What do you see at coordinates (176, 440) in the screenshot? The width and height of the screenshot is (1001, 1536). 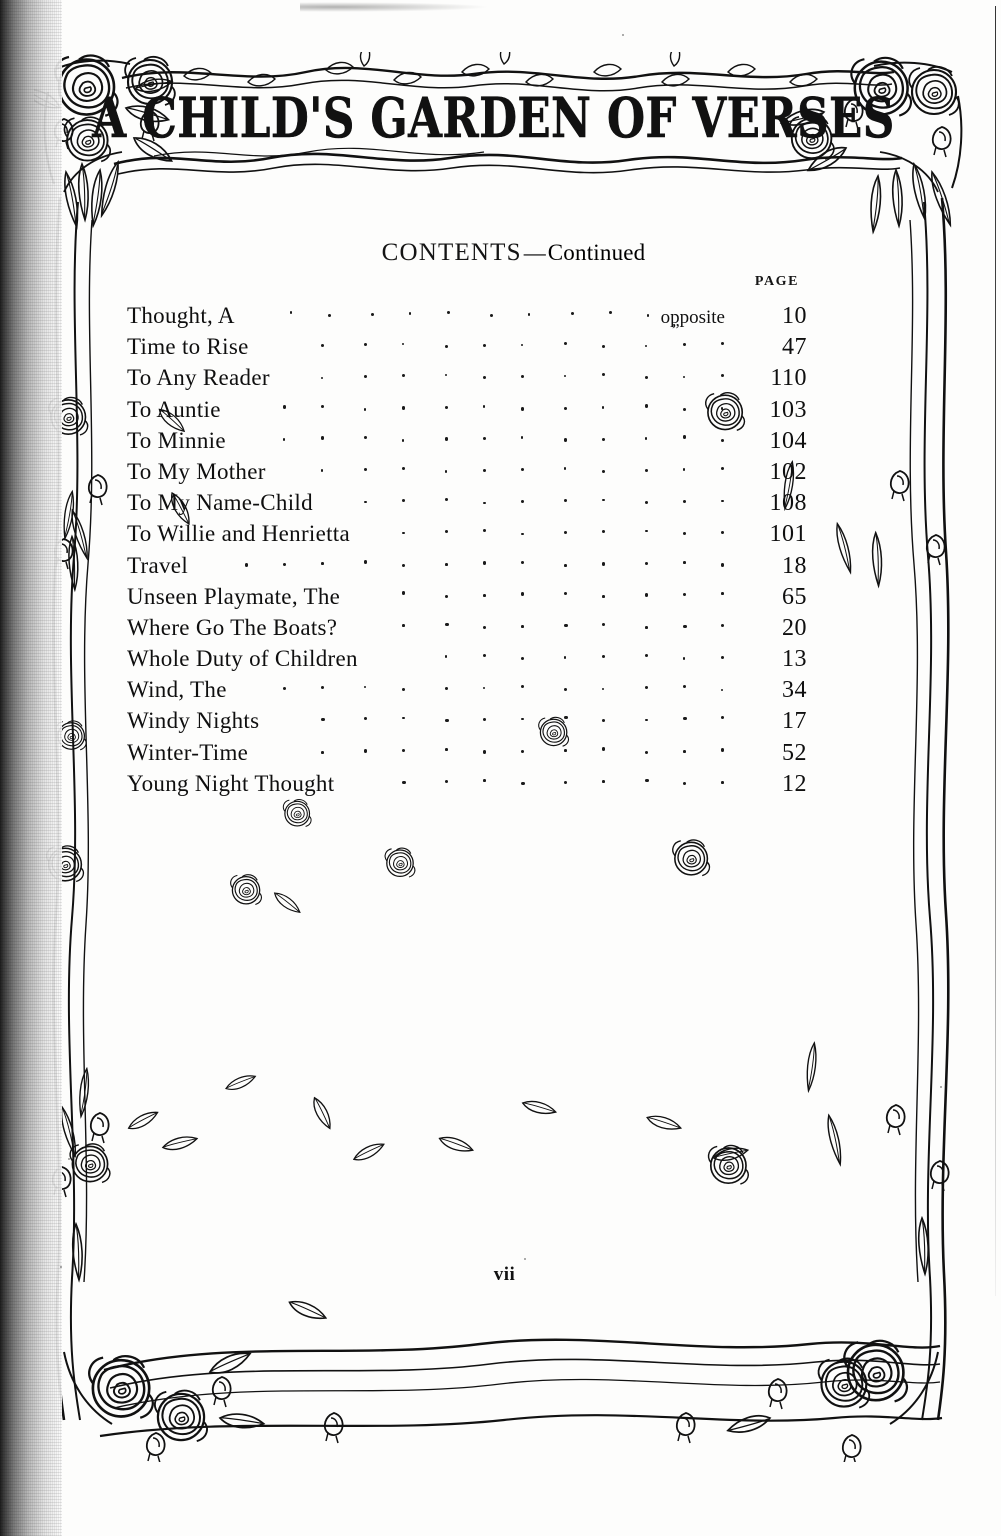 I see `toc-entry-title: To Minnie` at bounding box center [176, 440].